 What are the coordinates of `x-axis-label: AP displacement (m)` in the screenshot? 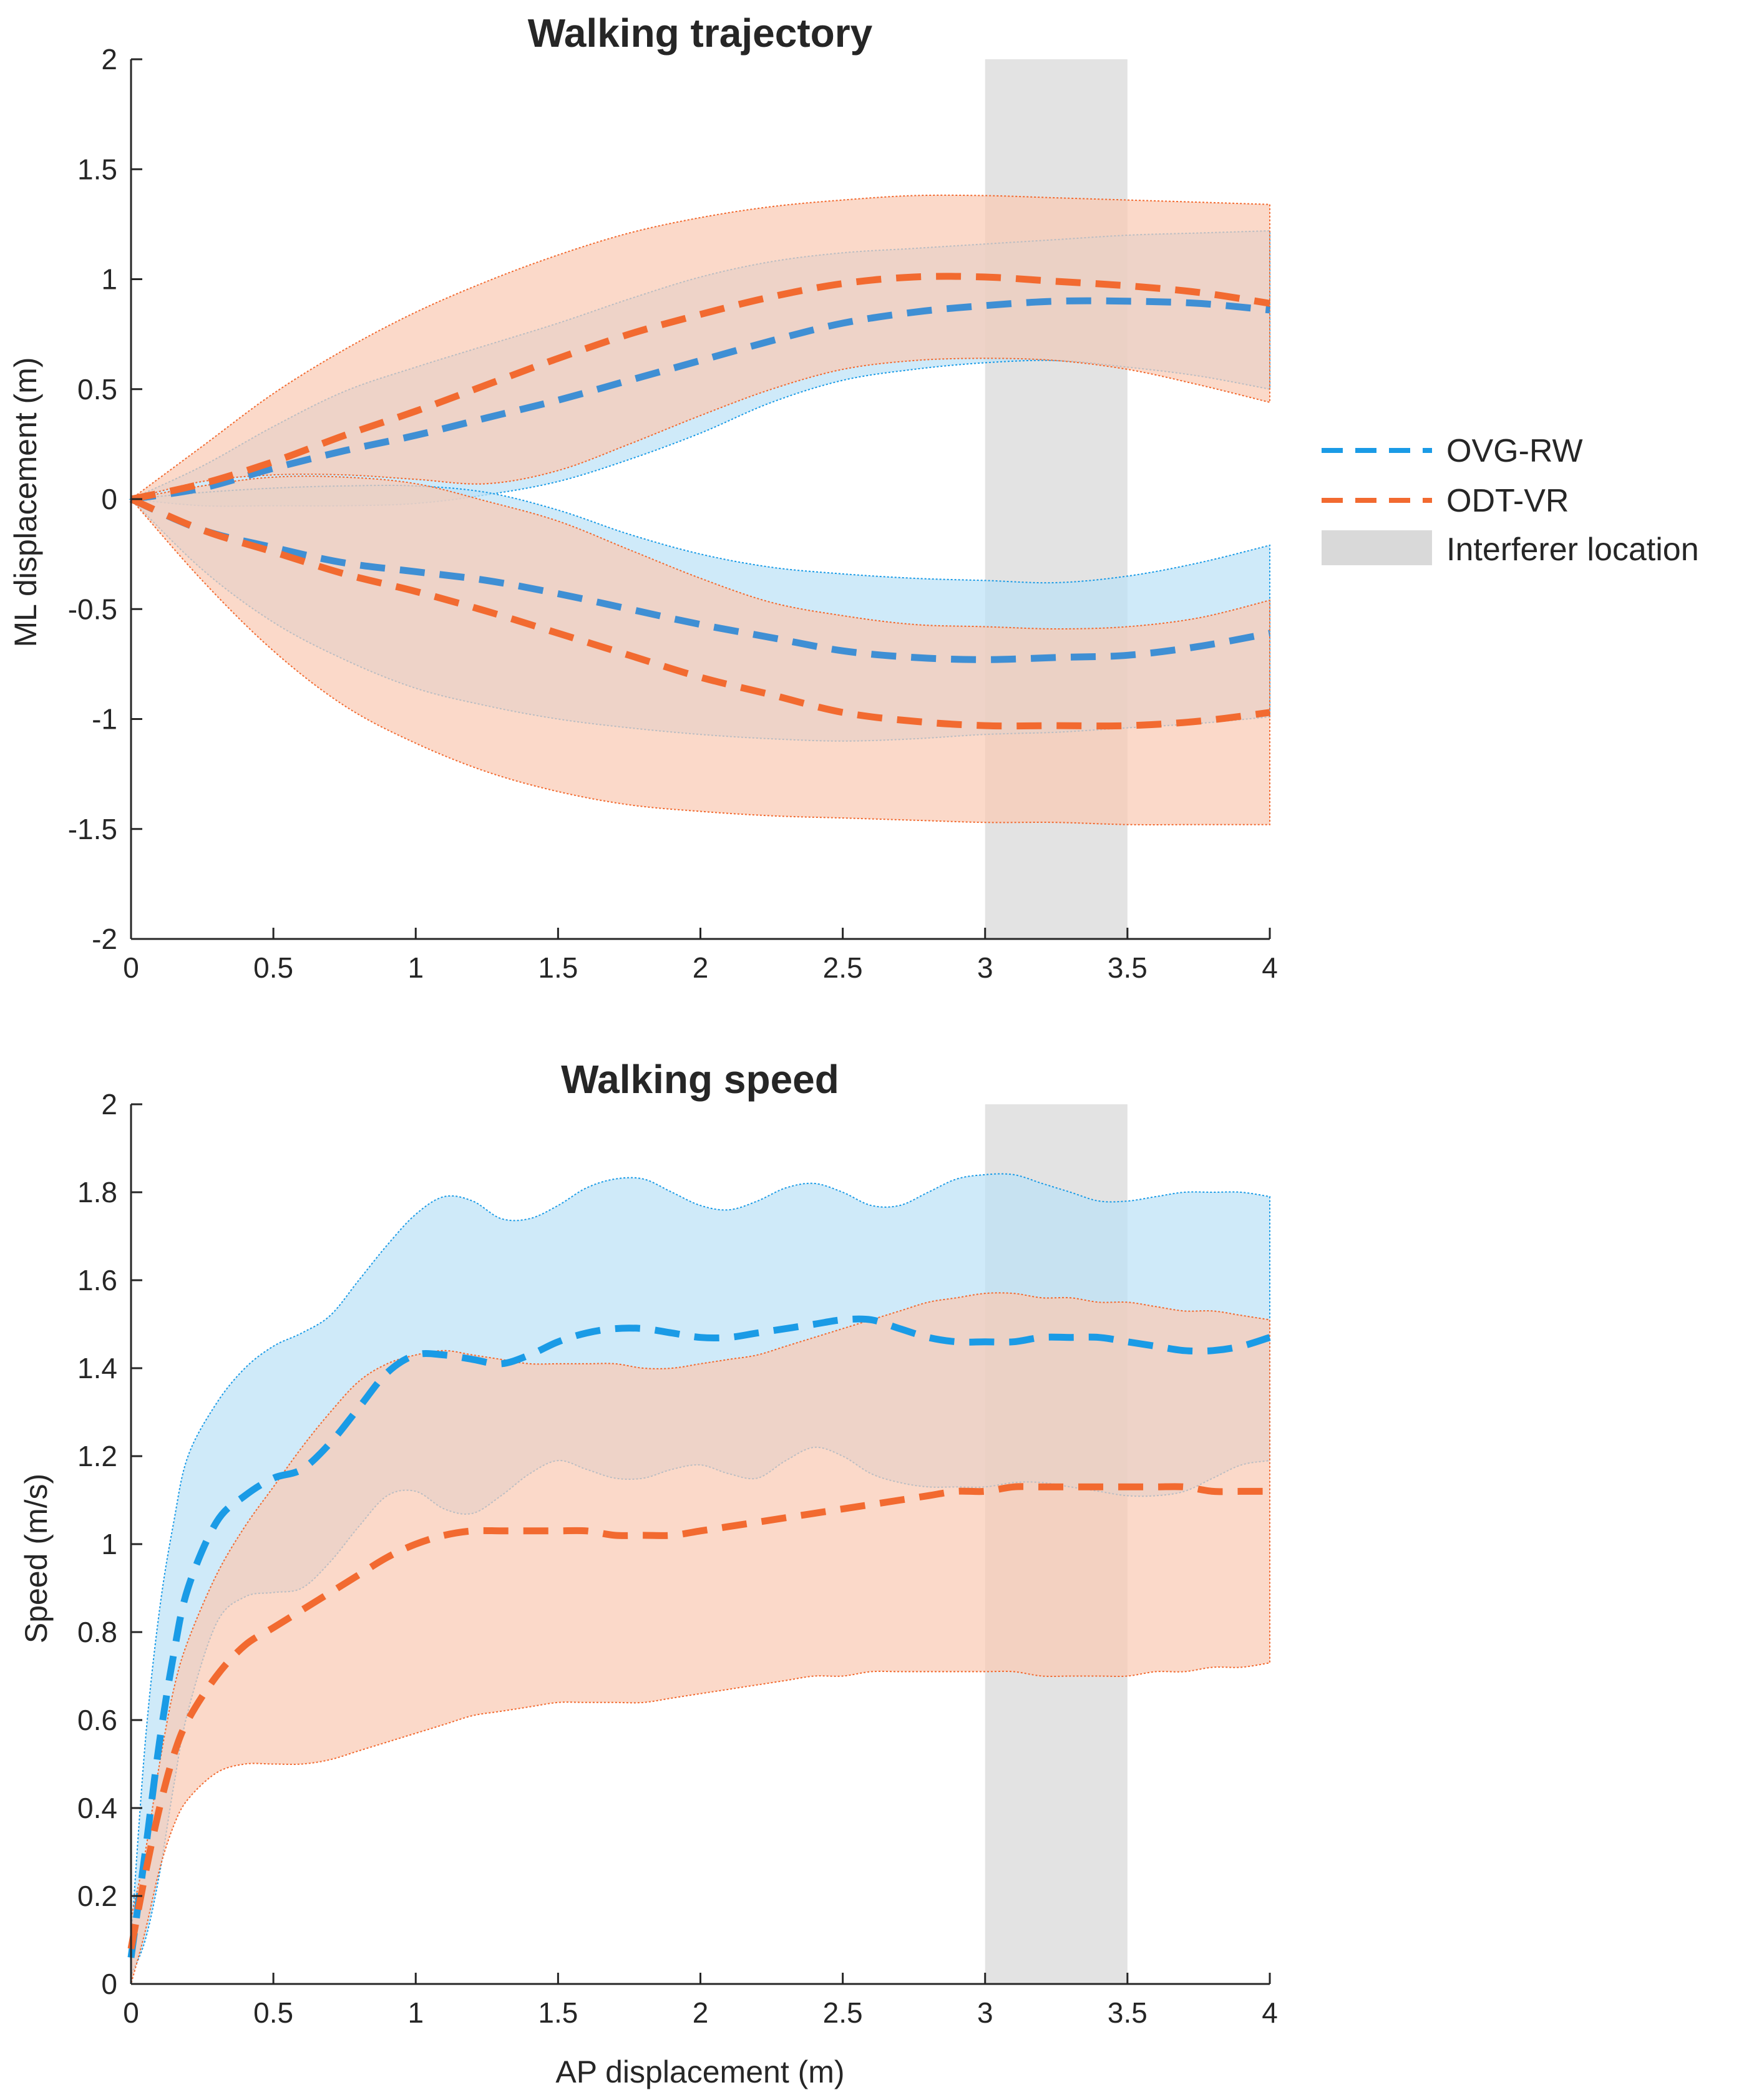 It's located at (699, 2071).